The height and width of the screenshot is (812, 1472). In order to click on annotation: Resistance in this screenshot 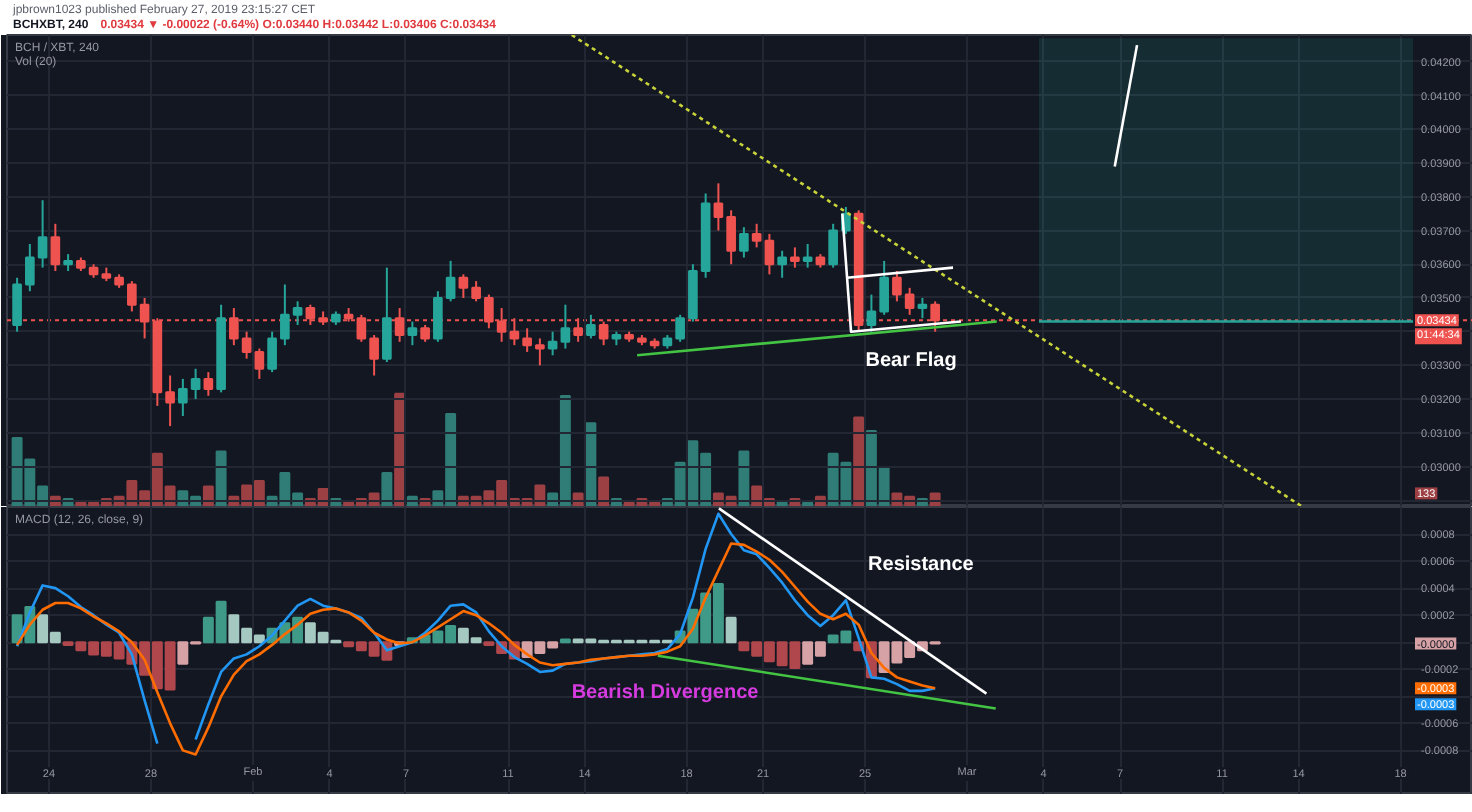, I will do `click(921, 564)`.